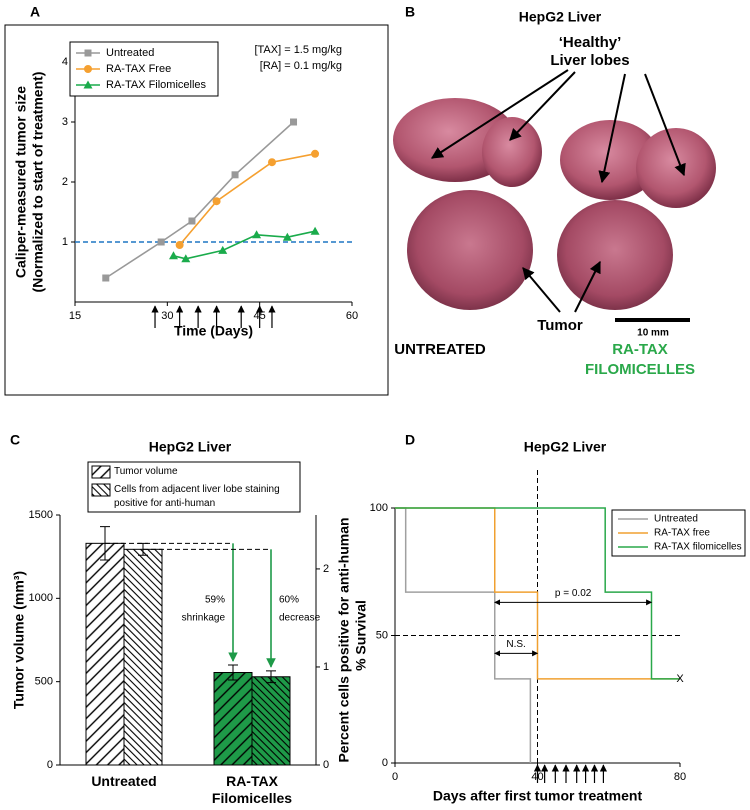  Describe the element at coordinates (298, 50) in the screenshot. I see `annotation: [TAX] = 1.5 mg/kg` at that location.